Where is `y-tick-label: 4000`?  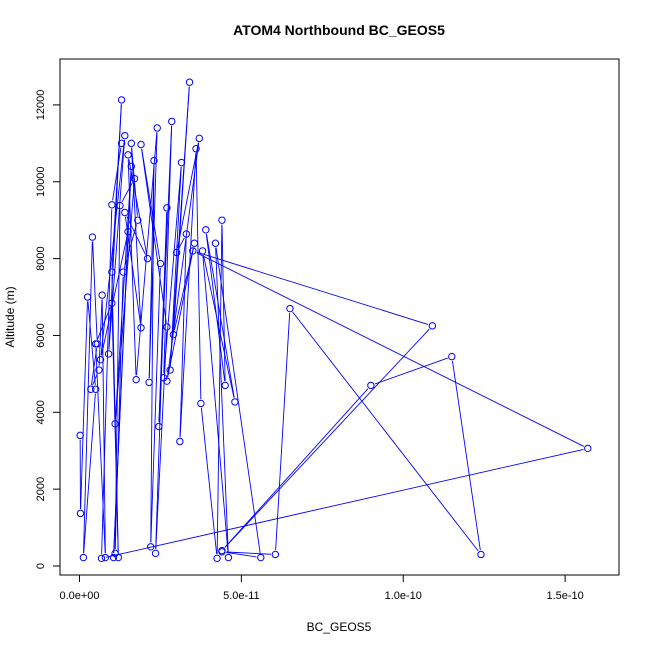
y-tick-label: 4000 is located at coordinates (41, 412).